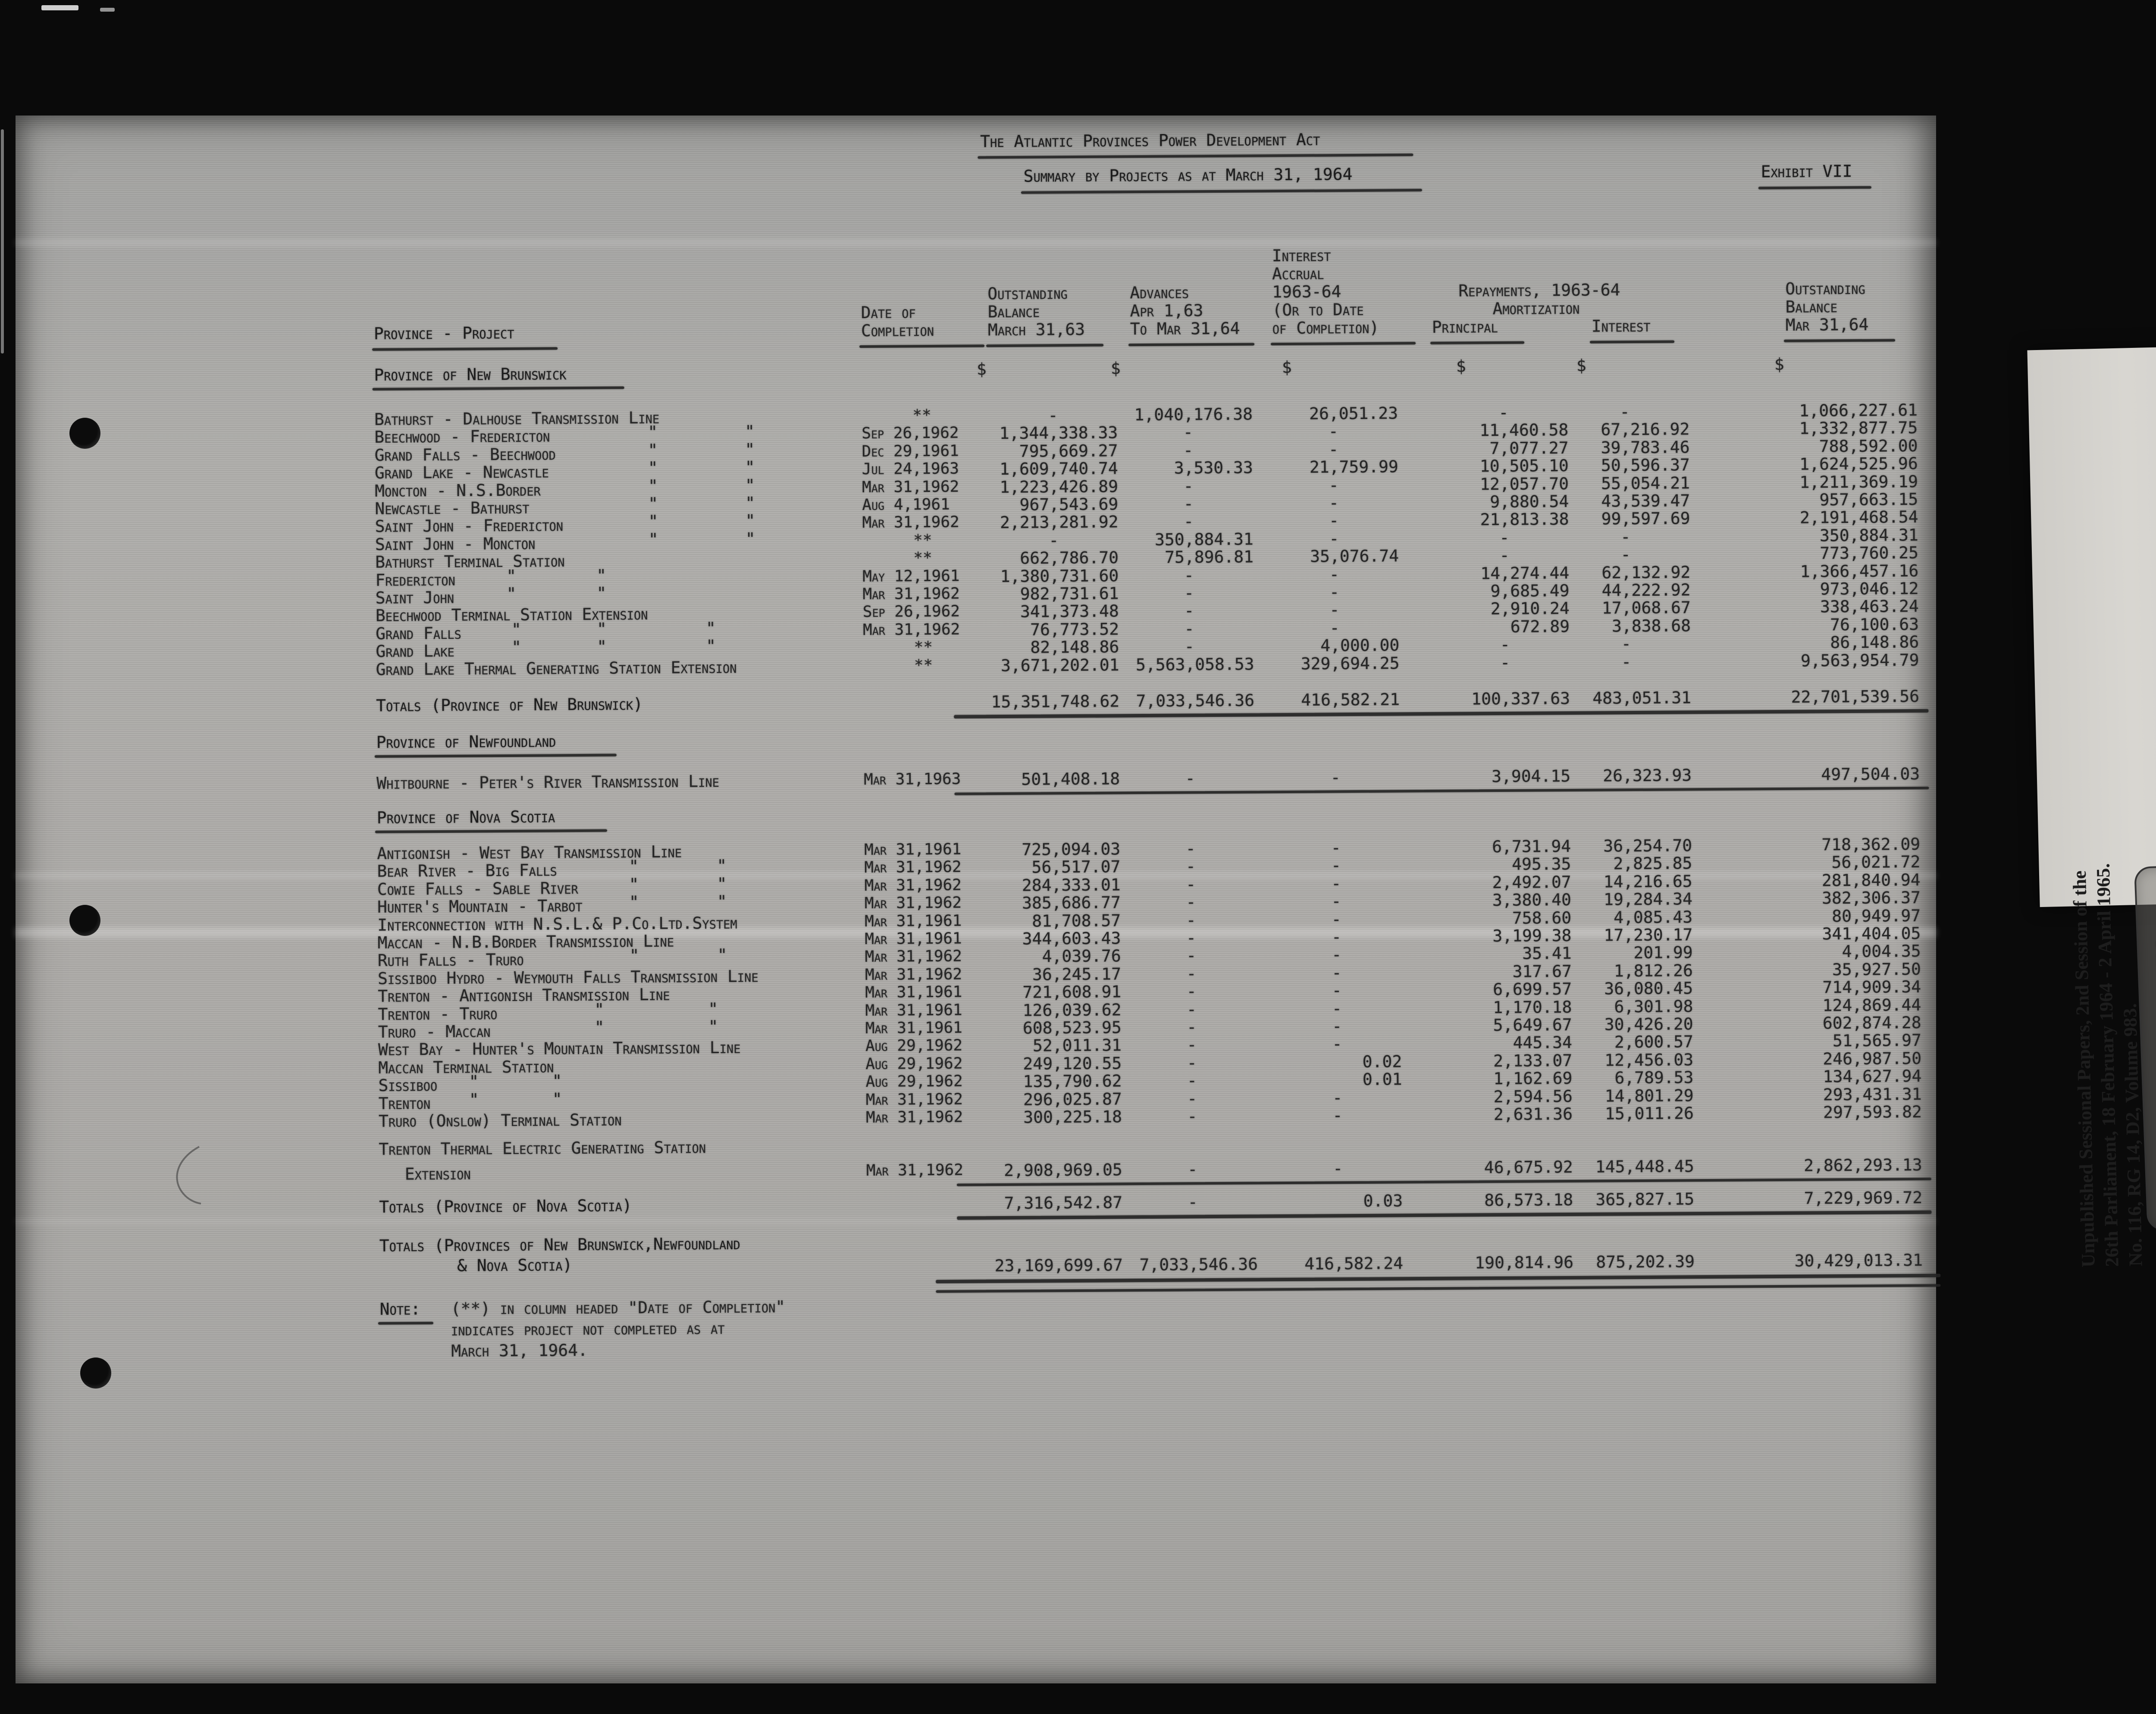  Describe the element at coordinates (1325, 328) in the screenshot. I see `column-header-interest-accrual: of Completion)` at that location.